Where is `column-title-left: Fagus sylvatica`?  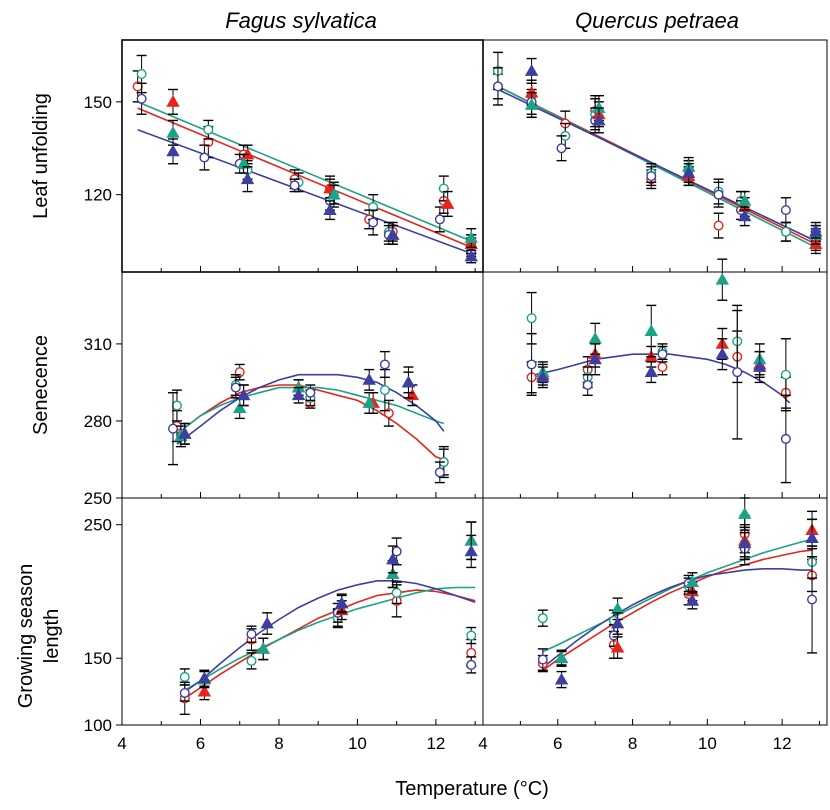
column-title-left: Fagus sylvatica is located at coordinates (301, 20).